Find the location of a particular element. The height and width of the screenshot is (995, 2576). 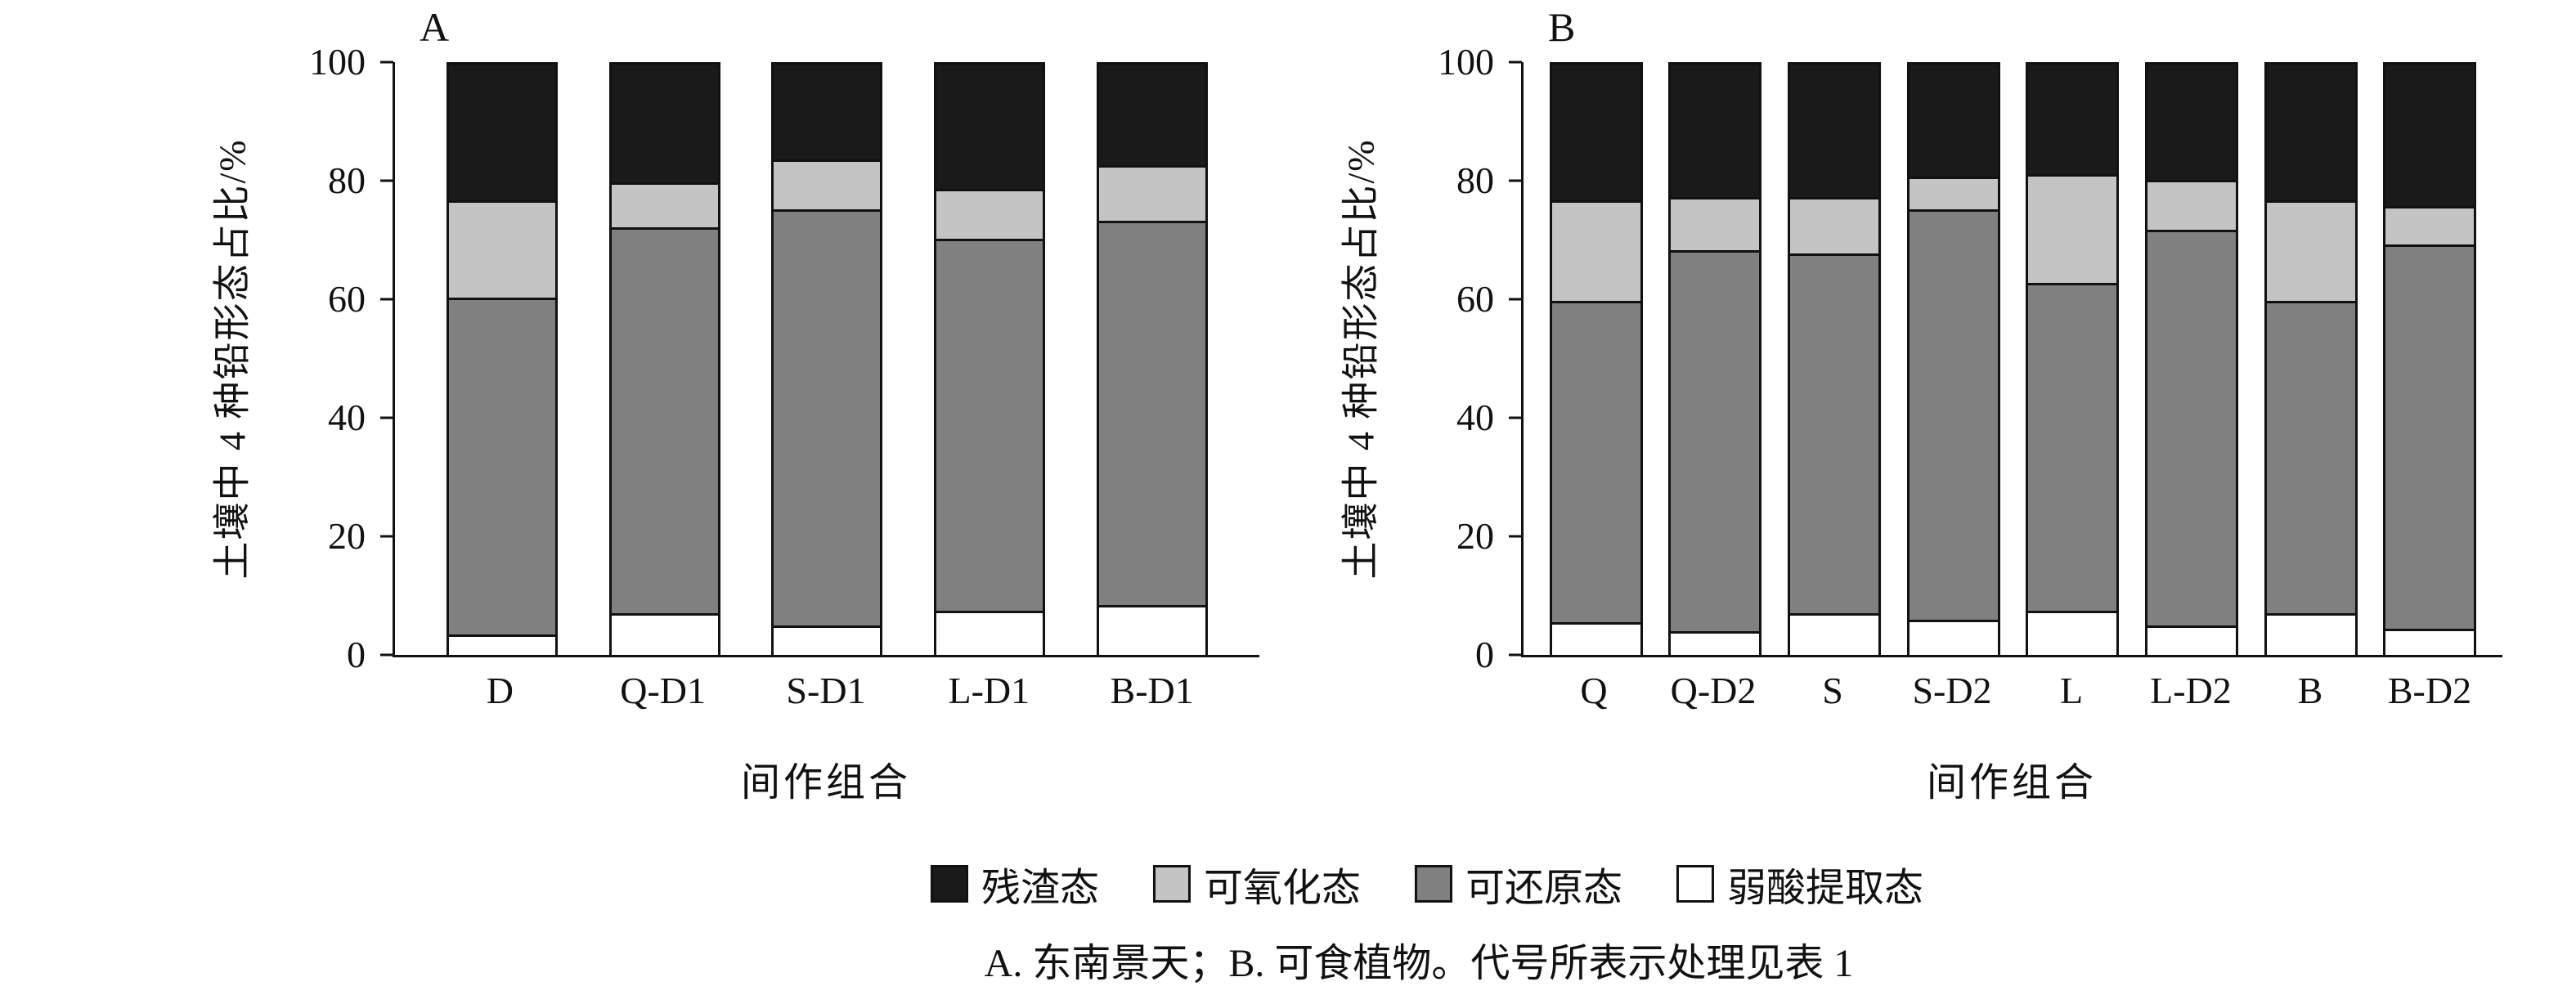

y-tick-label: 0 is located at coordinates (1484, 654).